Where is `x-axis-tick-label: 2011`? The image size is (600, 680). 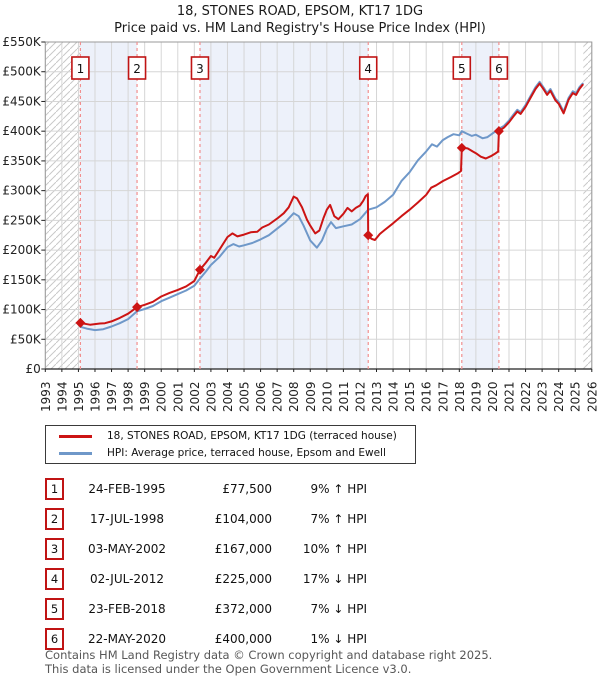 x-axis-tick-label: 2011 is located at coordinates (344, 396).